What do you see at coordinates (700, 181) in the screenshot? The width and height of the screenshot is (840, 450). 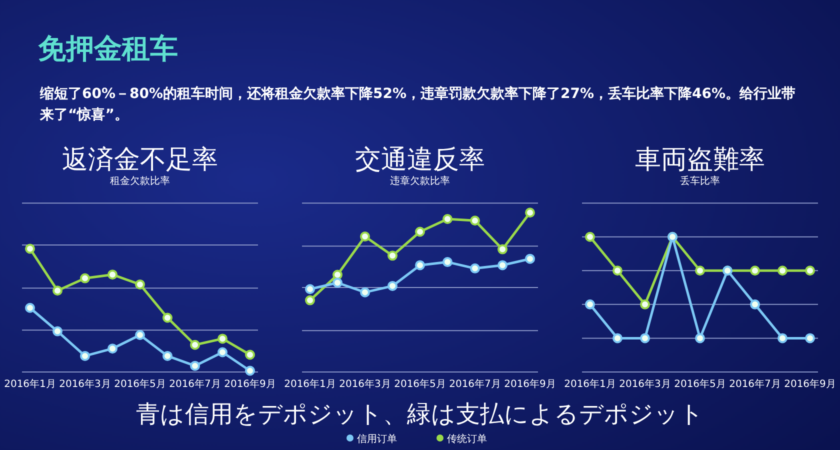 I see `chart-subtitle: 丢车比率` at bounding box center [700, 181].